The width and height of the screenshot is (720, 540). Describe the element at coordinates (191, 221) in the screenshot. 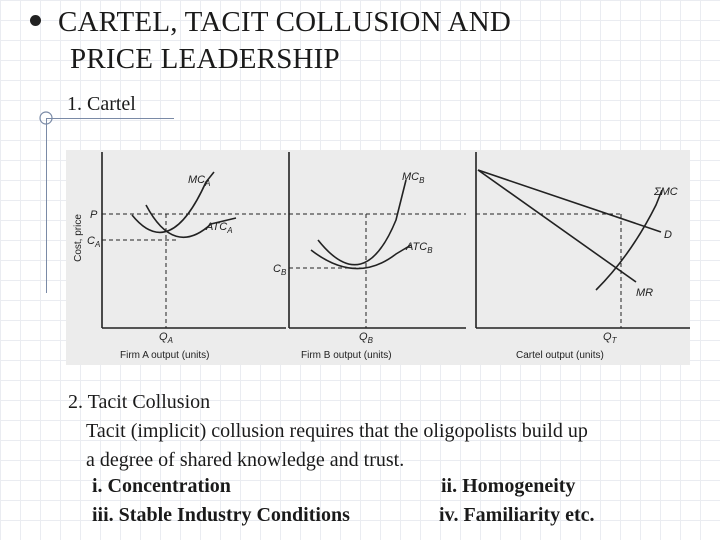

I see `atc-a-curve` at that location.